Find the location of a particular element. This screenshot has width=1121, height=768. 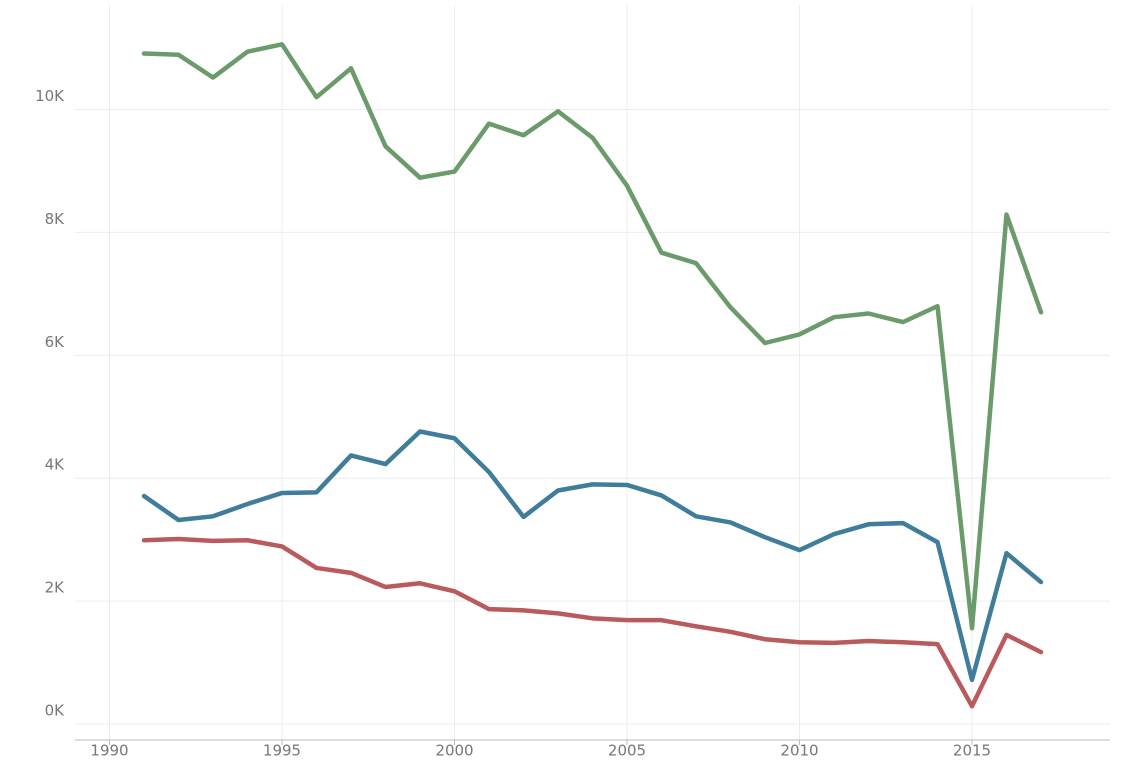

x-tick-label: 2000 is located at coordinates (454, 751).